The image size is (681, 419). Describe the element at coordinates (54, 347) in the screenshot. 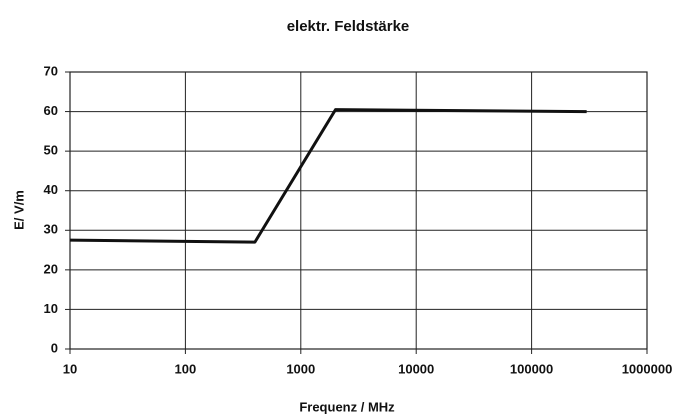

I see `y-tick-label: 0` at that location.